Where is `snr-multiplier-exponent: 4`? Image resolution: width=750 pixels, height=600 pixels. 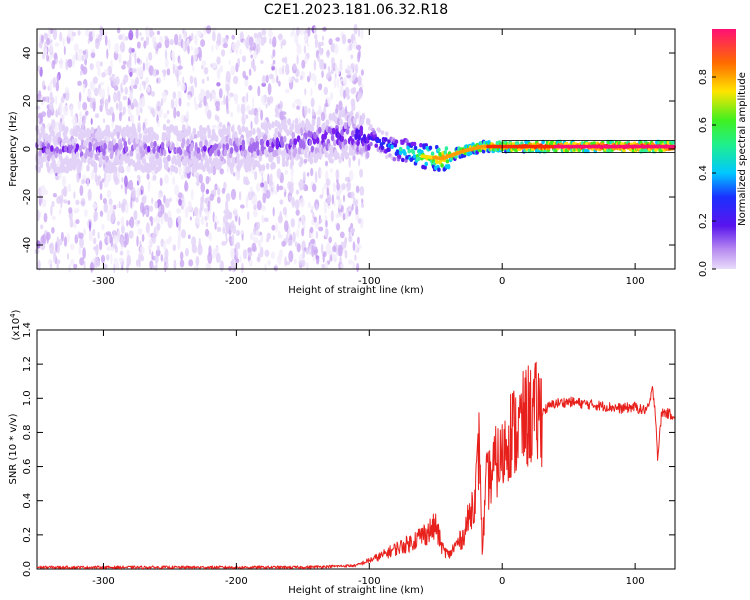 snr-multiplier-exponent: 4 is located at coordinates (13, 315).